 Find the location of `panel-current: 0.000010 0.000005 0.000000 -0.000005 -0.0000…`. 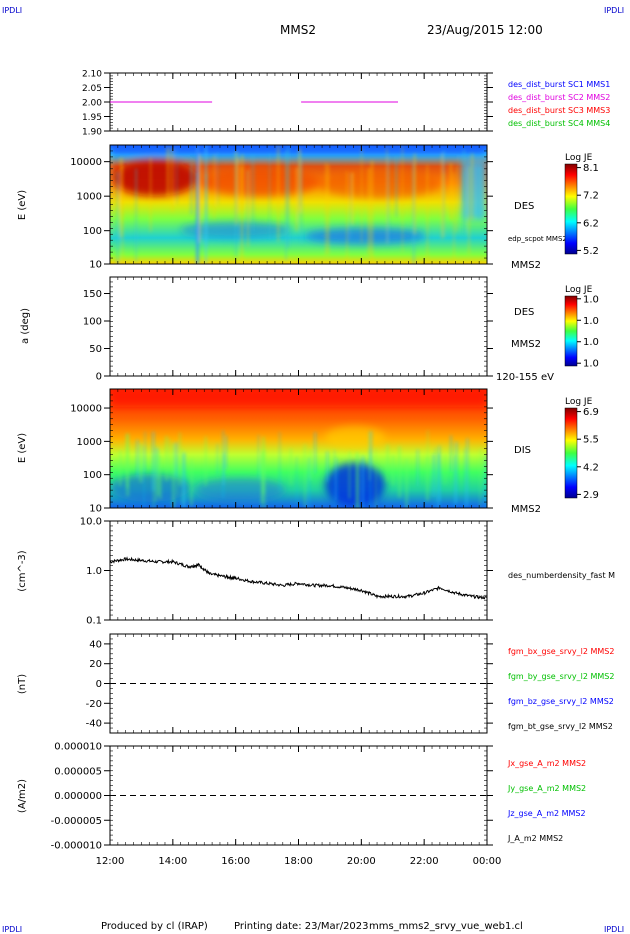

panel-current: 0.000010 0.000005 0.000000 -0.000005 -0.0000… is located at coordinates (301, 797).